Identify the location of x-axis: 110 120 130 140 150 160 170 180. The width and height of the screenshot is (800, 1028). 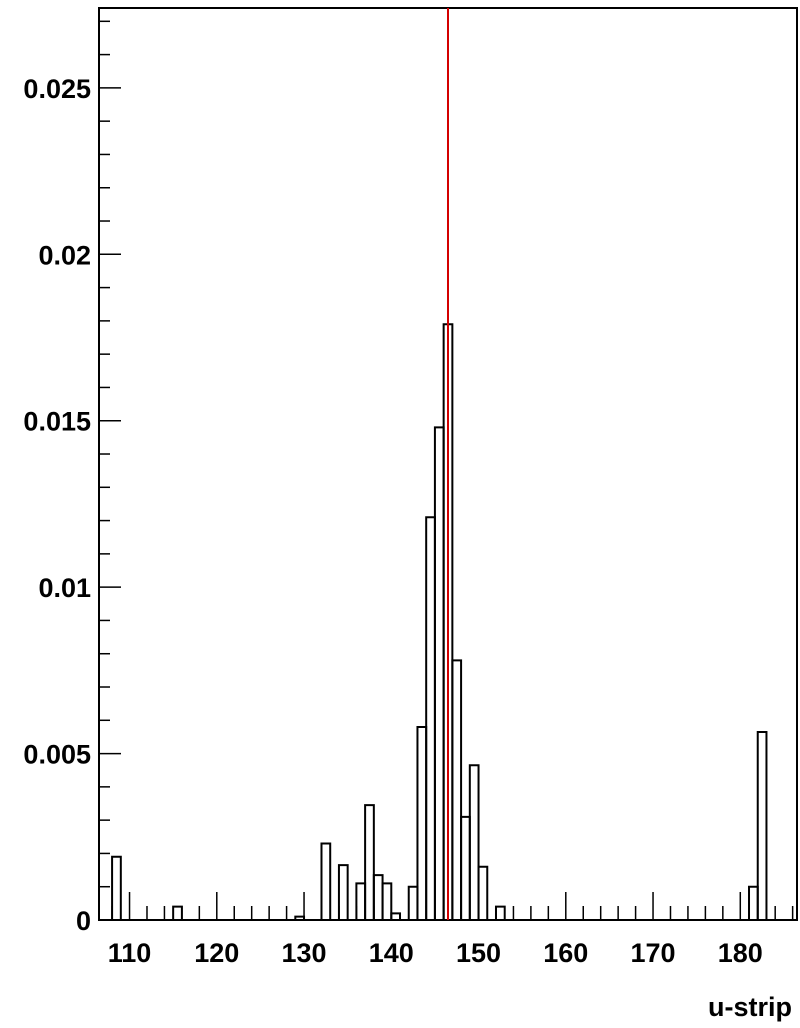
(451, 930).